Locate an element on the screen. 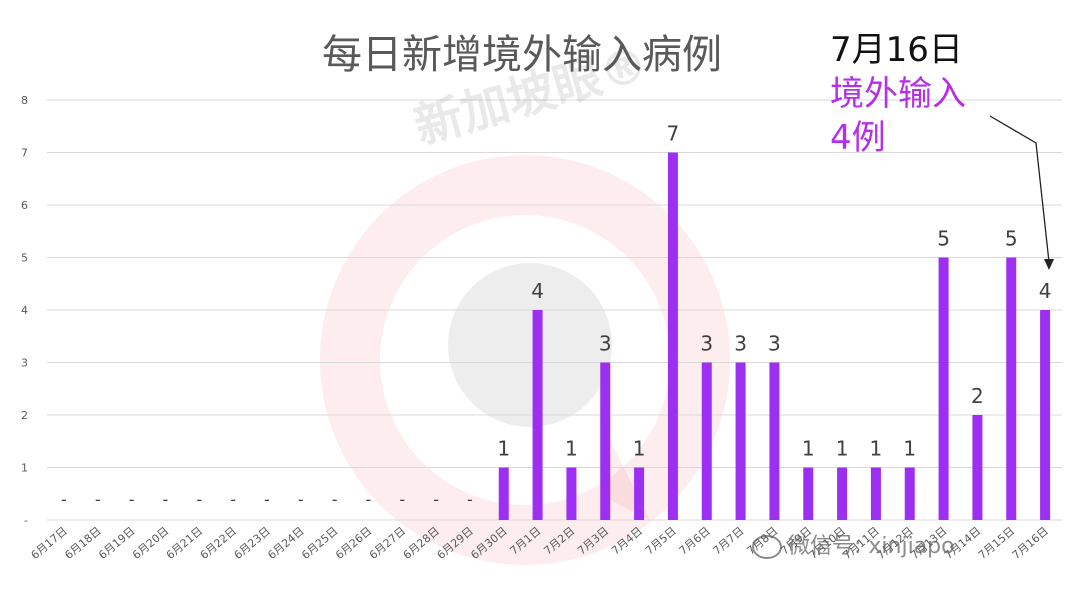  y-tick-label: 5 is located at coordinates (24, 258).